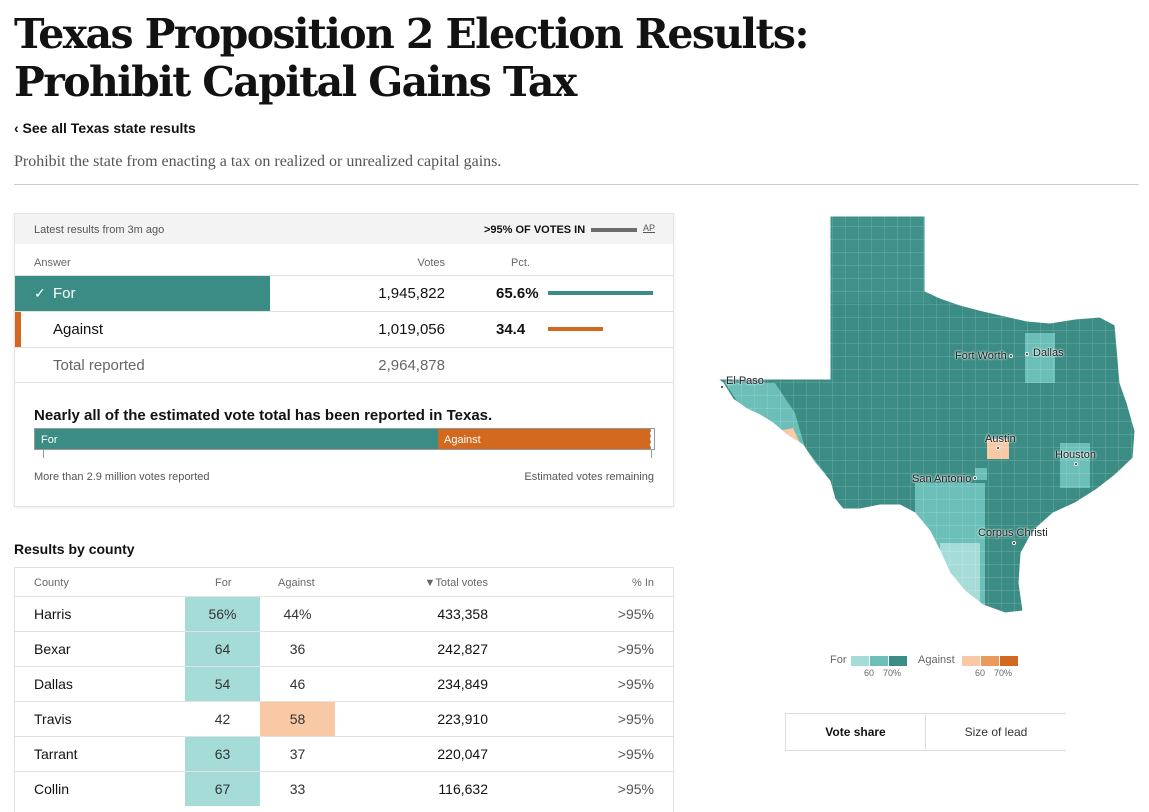 This screenshot has width=1149, height=812. What do you see at coordinates (1011, 356) in the screenshot?
I see `city-dot-fort-worth` at bounding box center [1011, 356].